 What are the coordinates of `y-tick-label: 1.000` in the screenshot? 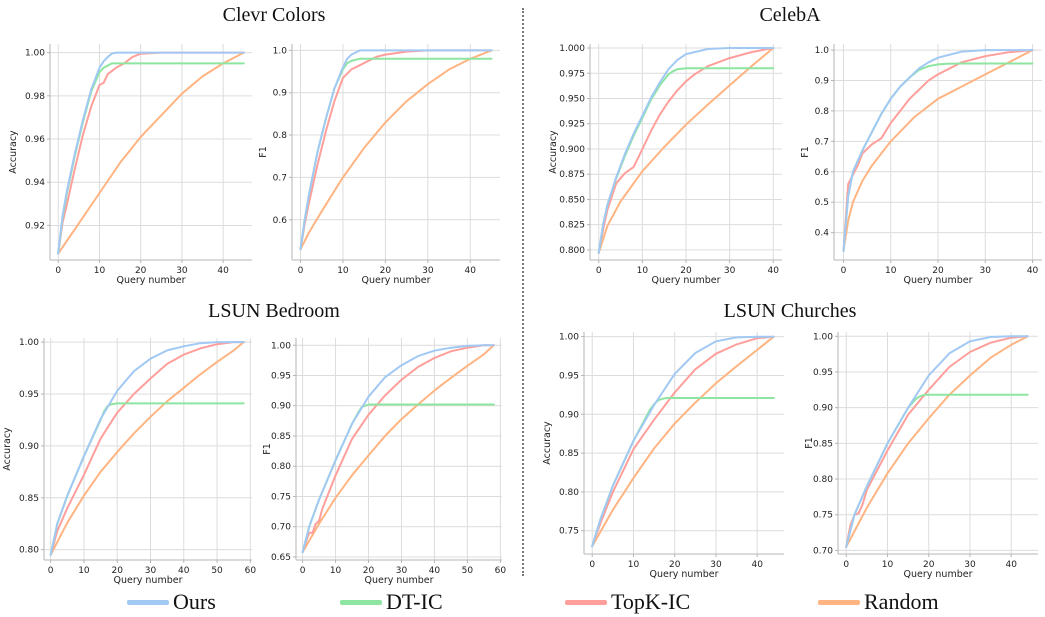 It's located at (572, 49).